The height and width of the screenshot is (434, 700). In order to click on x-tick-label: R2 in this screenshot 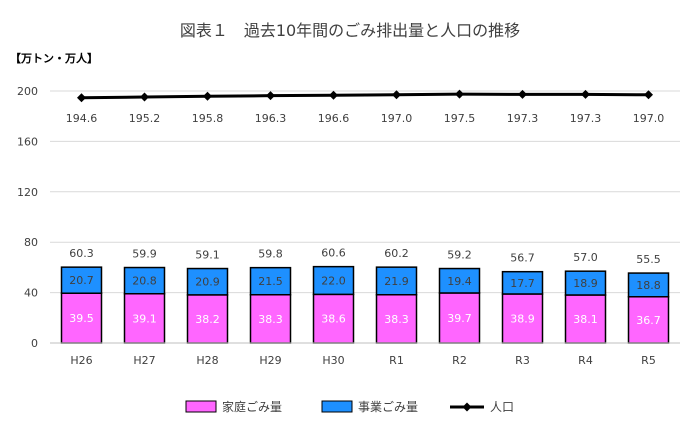, I will do `click(459, 360)`.